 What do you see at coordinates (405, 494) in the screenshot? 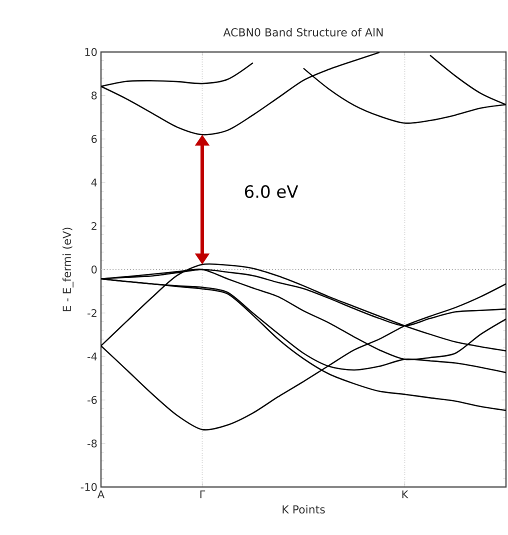
I see `x-tick-label: K` at bounding box center [405, 494].